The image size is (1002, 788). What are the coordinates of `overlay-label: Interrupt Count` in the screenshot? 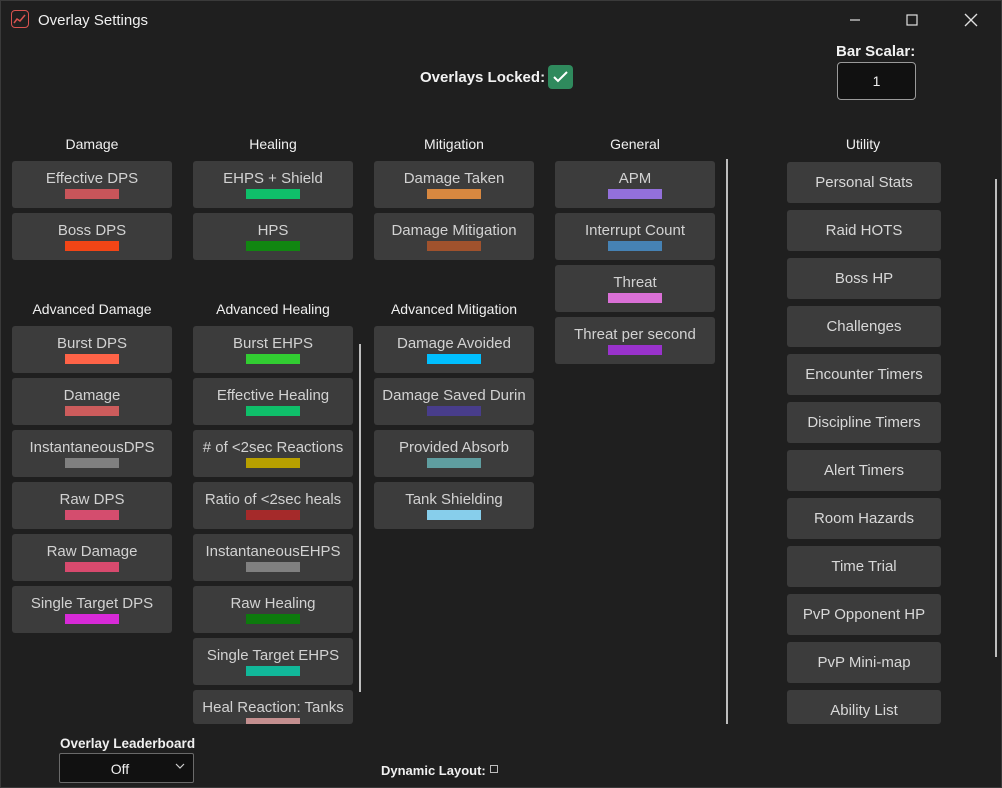 It's located at (635, 230).